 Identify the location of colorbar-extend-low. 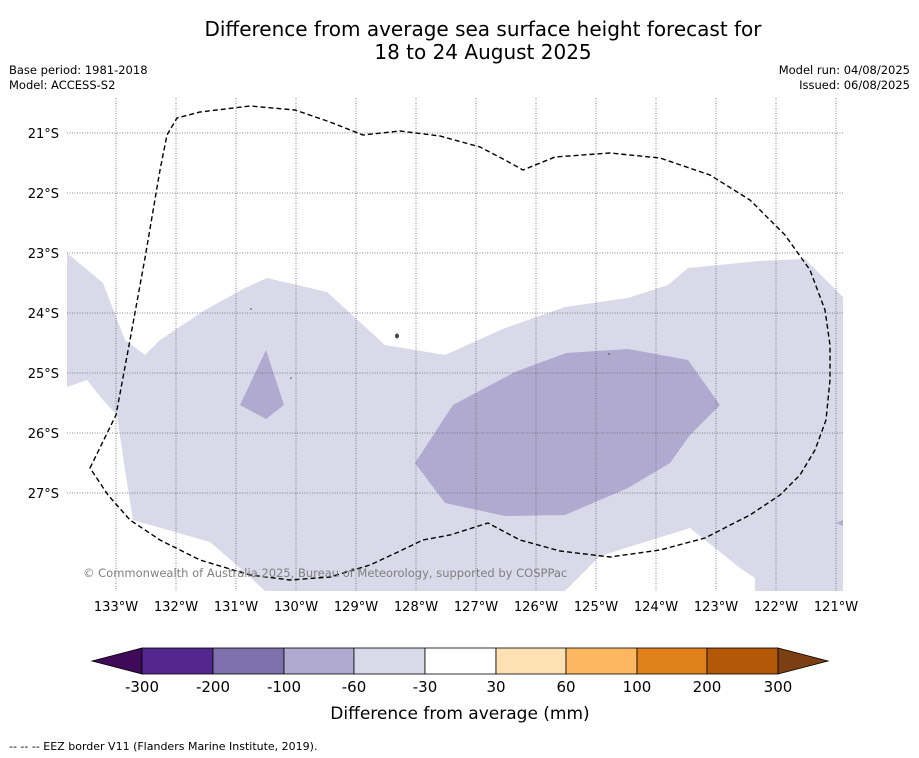
(116, 661).